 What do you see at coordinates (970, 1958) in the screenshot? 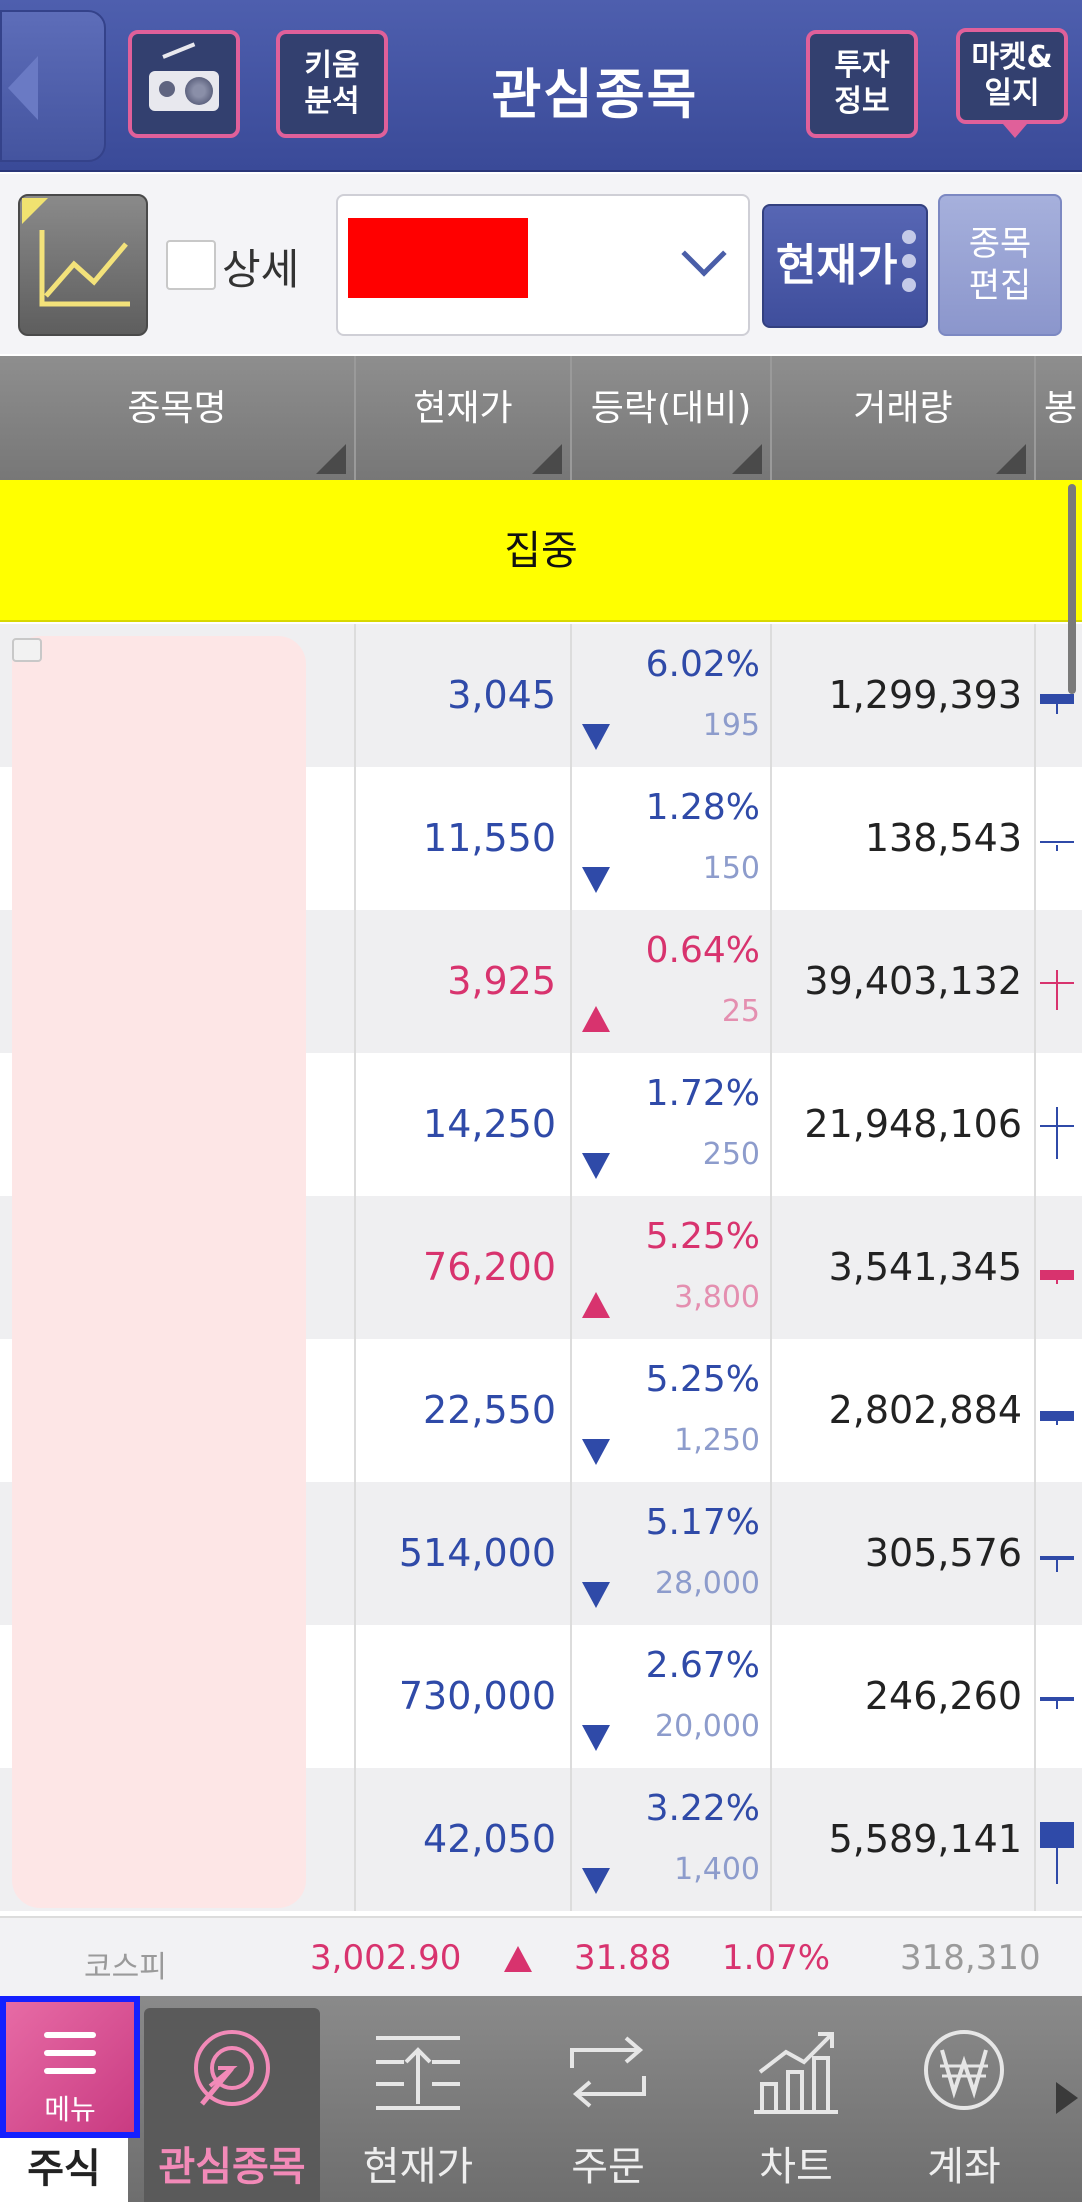
I see `index-volume: 318,310` at bounding box center [970, 1958].